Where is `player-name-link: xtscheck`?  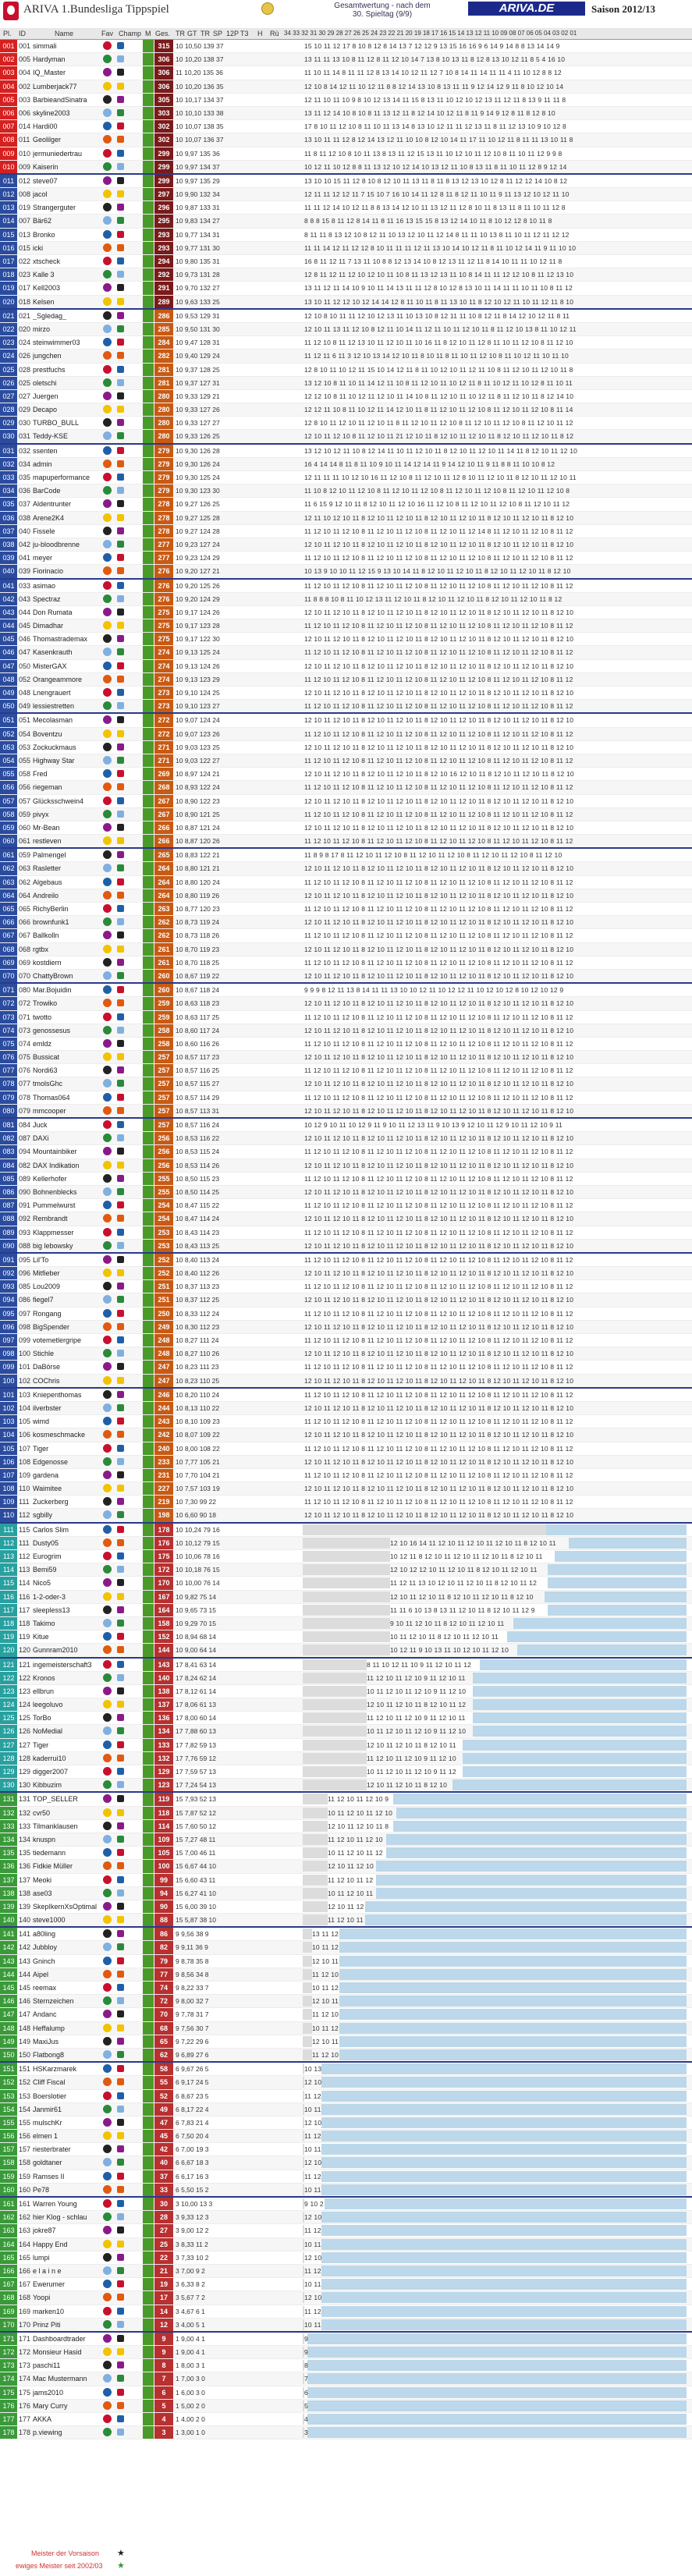
player-name-link: xtscheck is located at coordinates (47, 261).